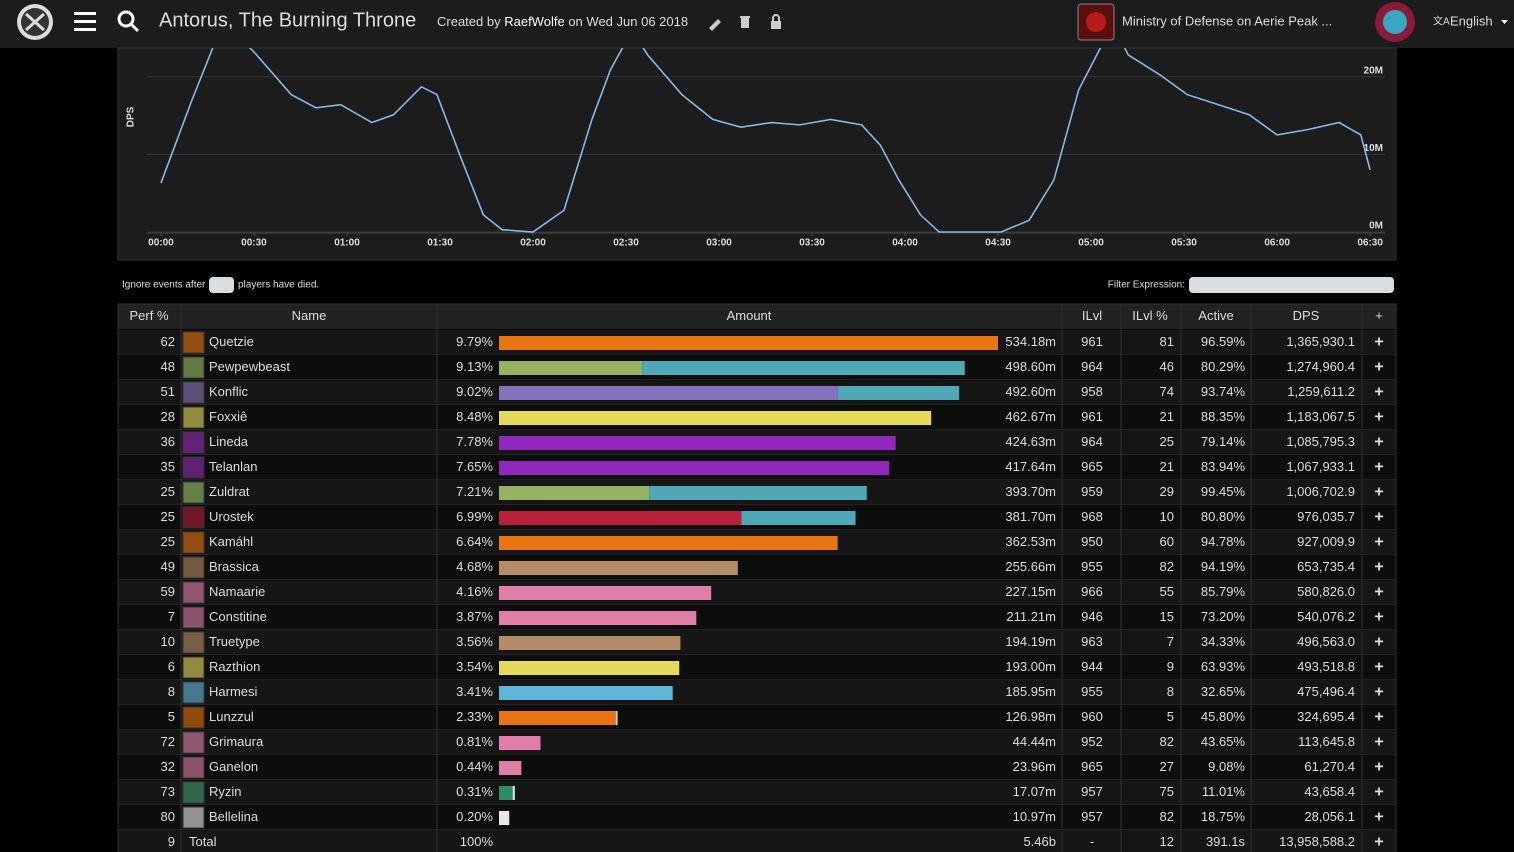 This screenshot has width=1514, height=852. I want to click on player-name: Harmesi, so click(233, 691).